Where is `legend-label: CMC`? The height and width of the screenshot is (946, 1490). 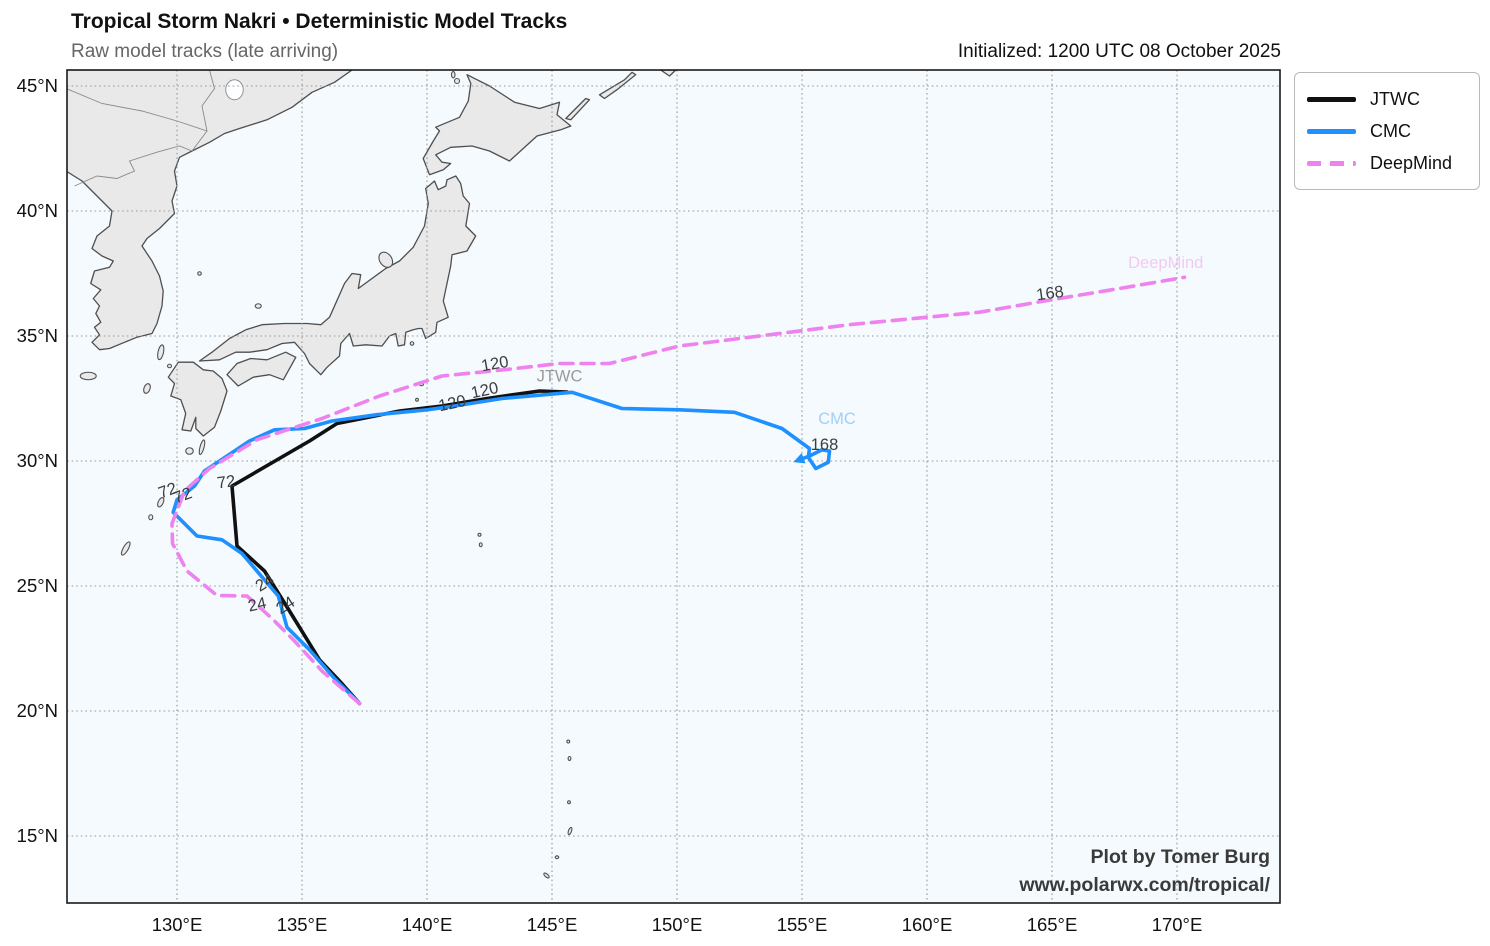
legend-label: CMC is located at coordinates (1390, 130).